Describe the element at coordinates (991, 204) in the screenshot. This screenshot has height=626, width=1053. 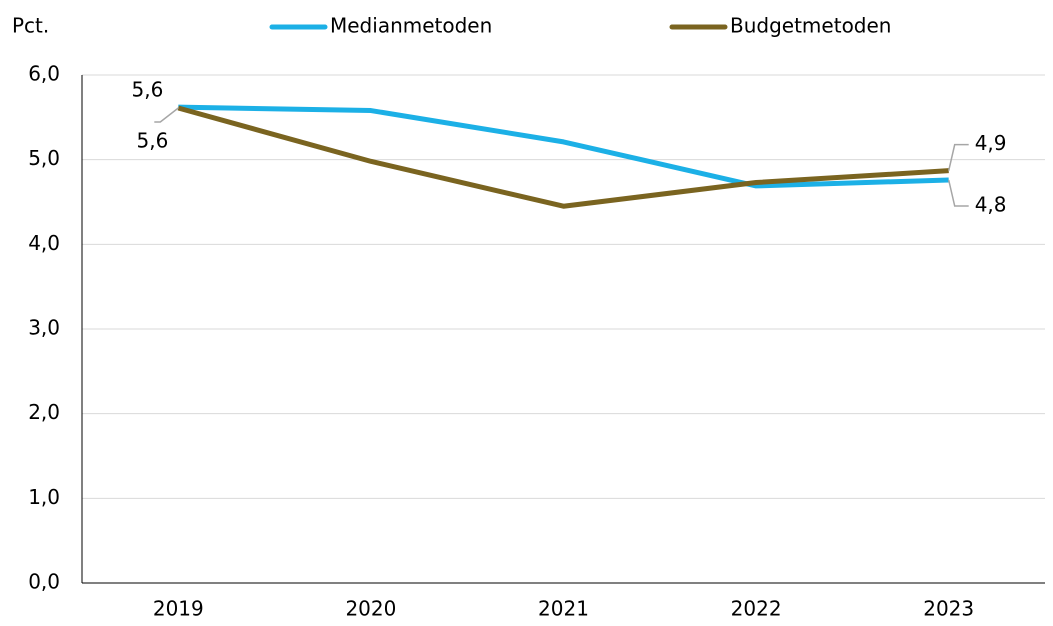
I see `data-label: 4,8` at that location.